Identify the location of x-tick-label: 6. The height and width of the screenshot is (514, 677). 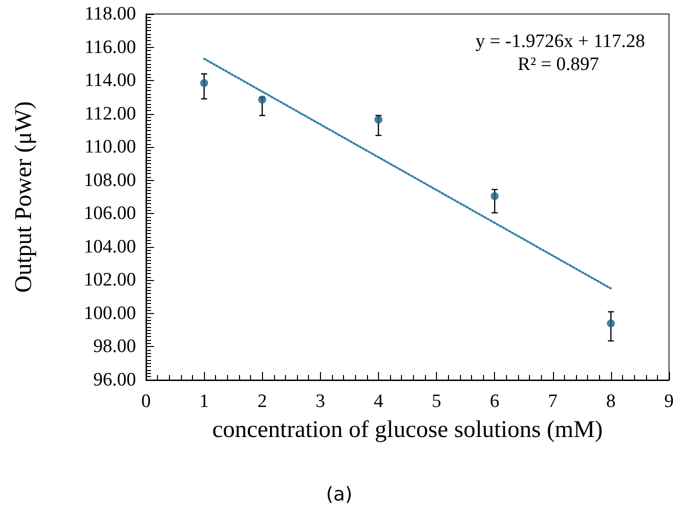
(495, 401).